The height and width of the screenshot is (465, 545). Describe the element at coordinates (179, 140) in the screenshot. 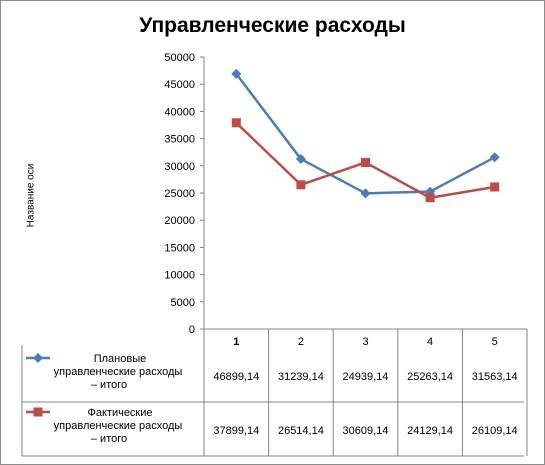

I see `y-tick-label: 35000` at that location.